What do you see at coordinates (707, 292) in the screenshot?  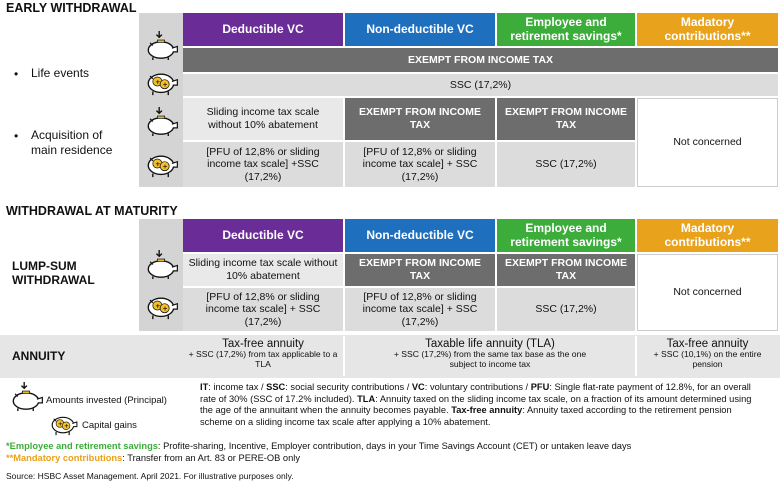 I see `maturity-mandatory-cell: Not concerned` at bounding box center [707, 292].